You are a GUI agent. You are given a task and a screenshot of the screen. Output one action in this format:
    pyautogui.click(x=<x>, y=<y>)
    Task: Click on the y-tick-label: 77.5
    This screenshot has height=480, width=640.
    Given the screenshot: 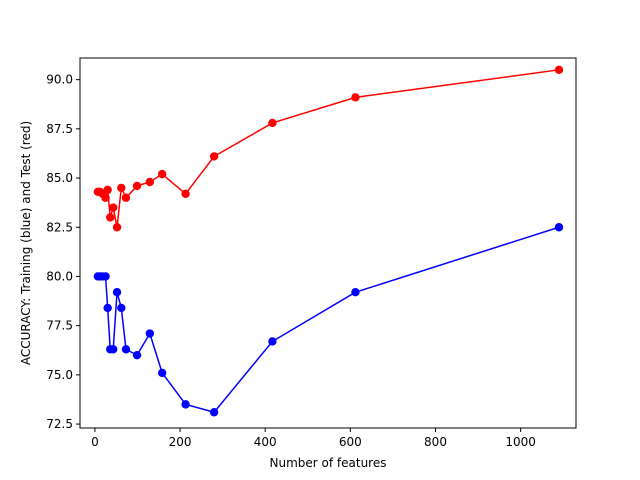 What is the action you would take?
    pyautogui.click(x=59, y=326)
    